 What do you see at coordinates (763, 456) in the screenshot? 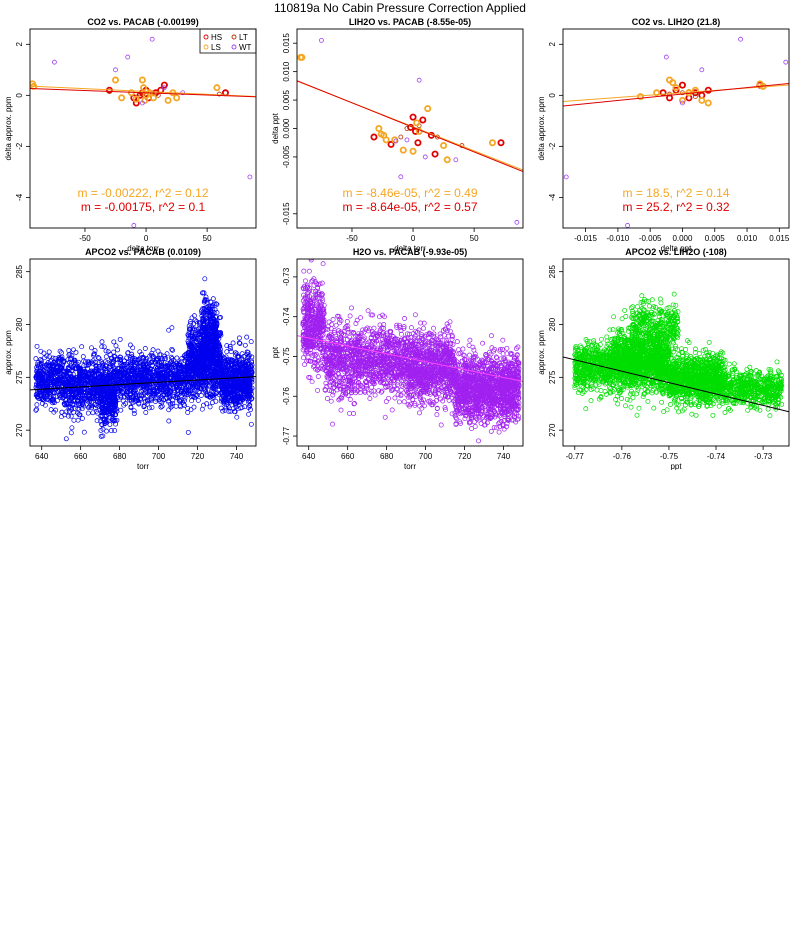
I see `x-tick-label: -0.73` at bounding box center [763, 456].